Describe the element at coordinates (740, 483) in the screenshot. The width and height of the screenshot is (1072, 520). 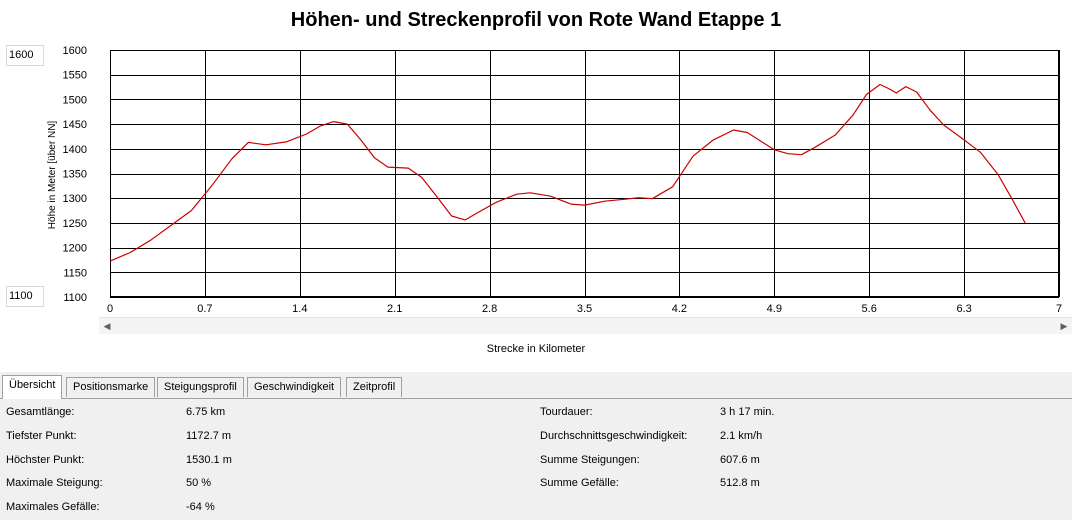
I see `stat-value-summe-gefaelle: 512.8 m` at that location.